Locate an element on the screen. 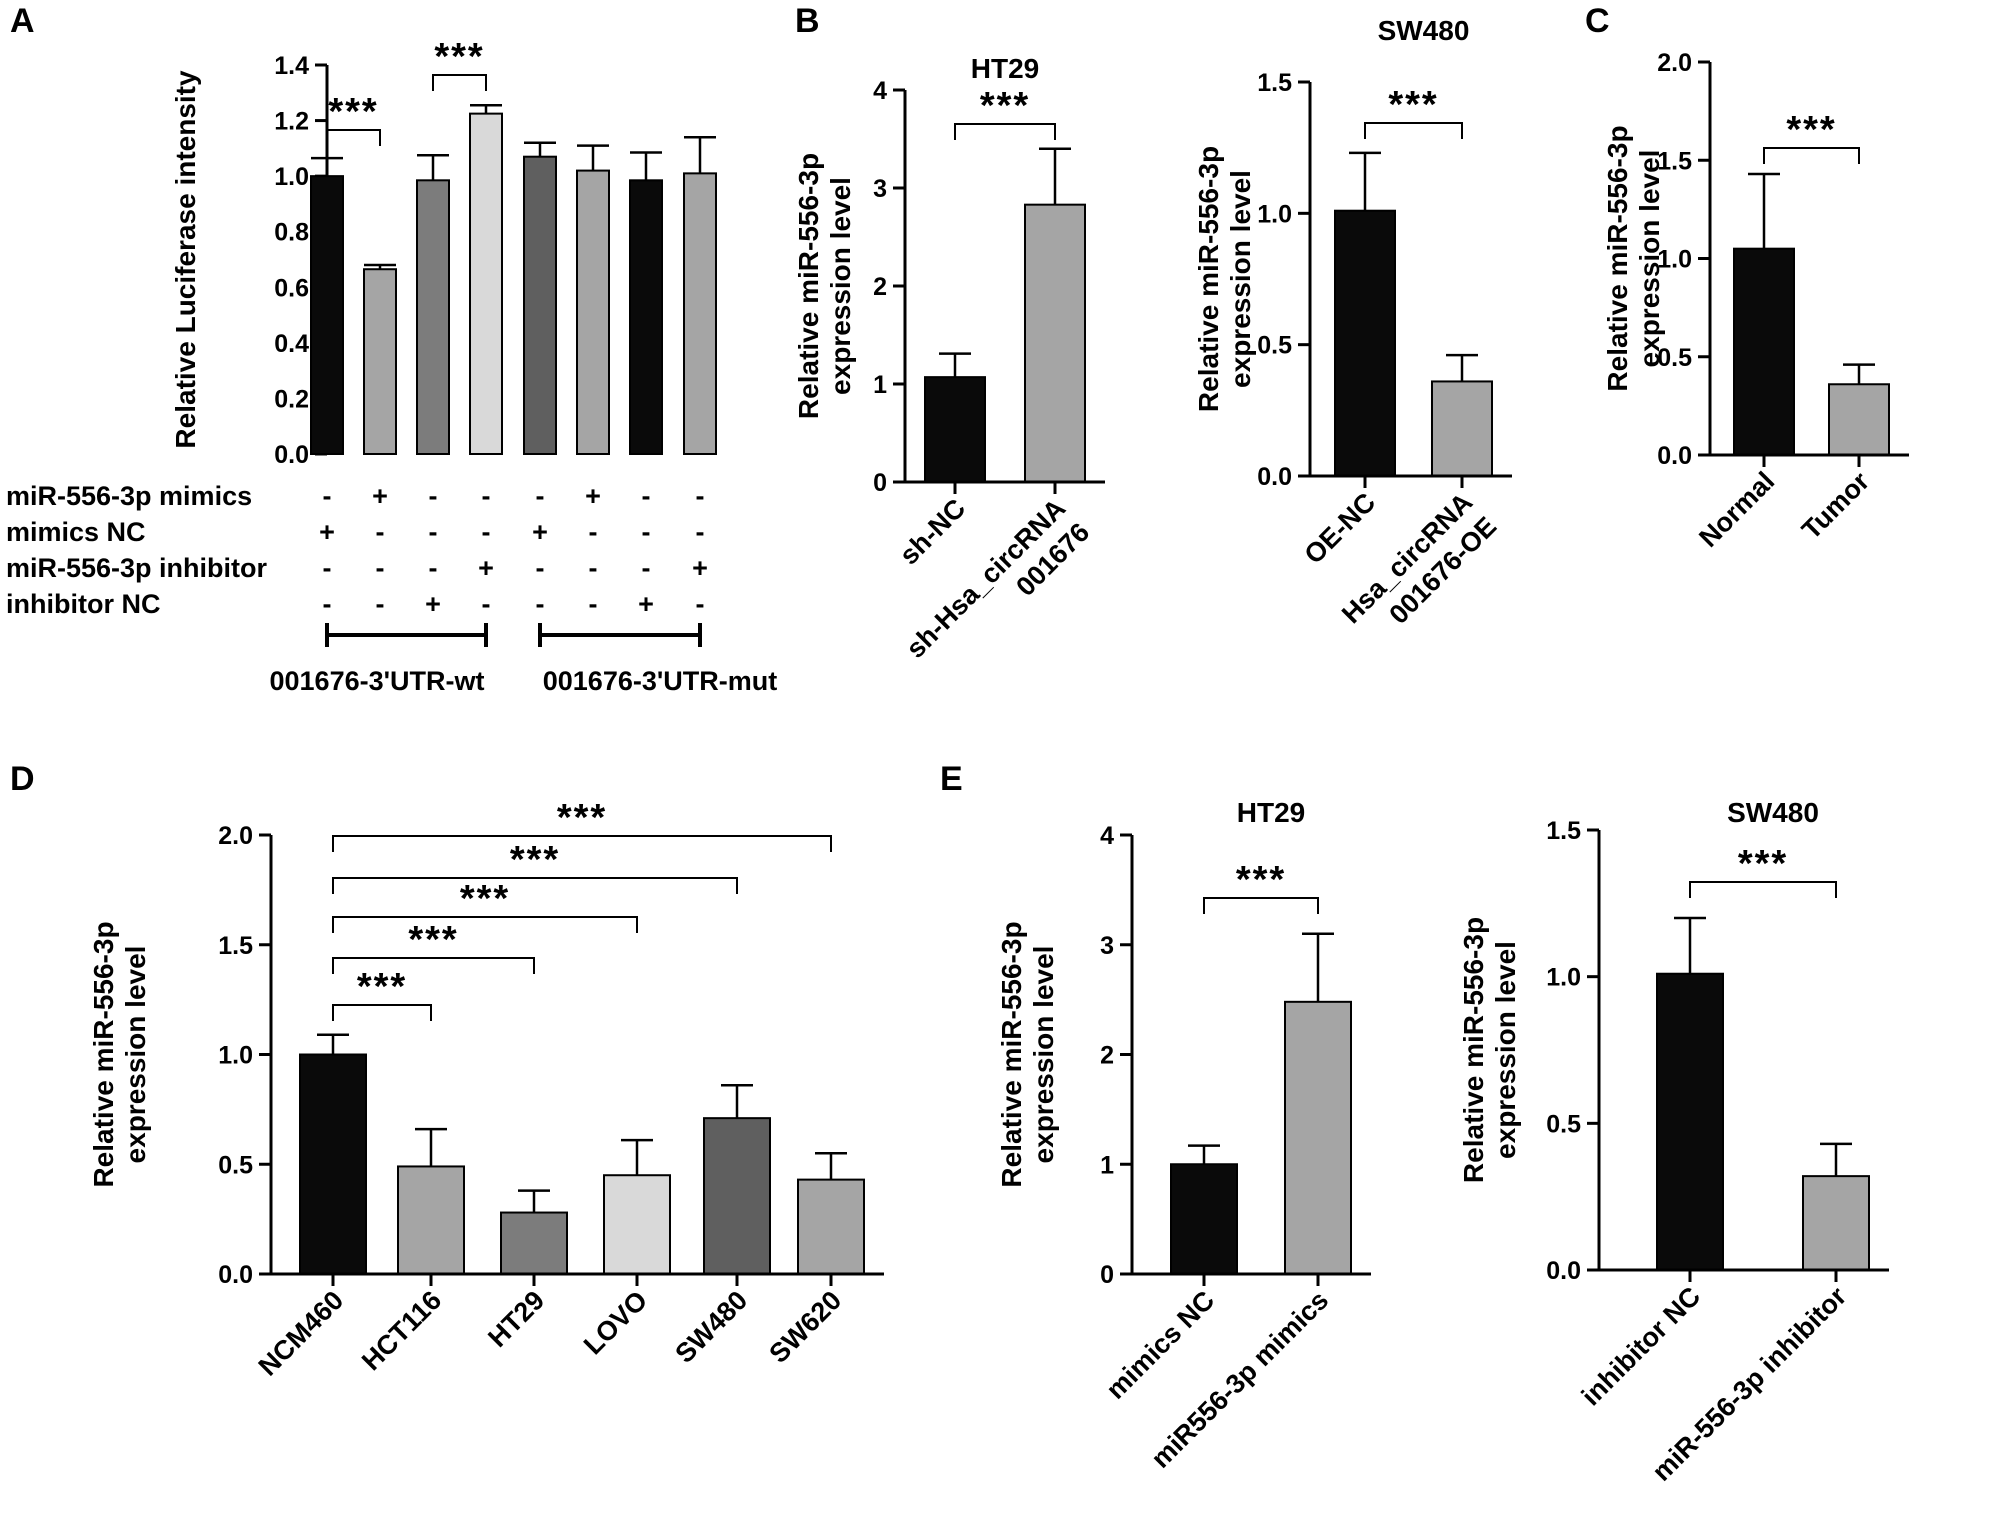 The height and width of the screenshot is (1528, 2007). d-sig-label-2: *** is located at coordinates (485, 899).